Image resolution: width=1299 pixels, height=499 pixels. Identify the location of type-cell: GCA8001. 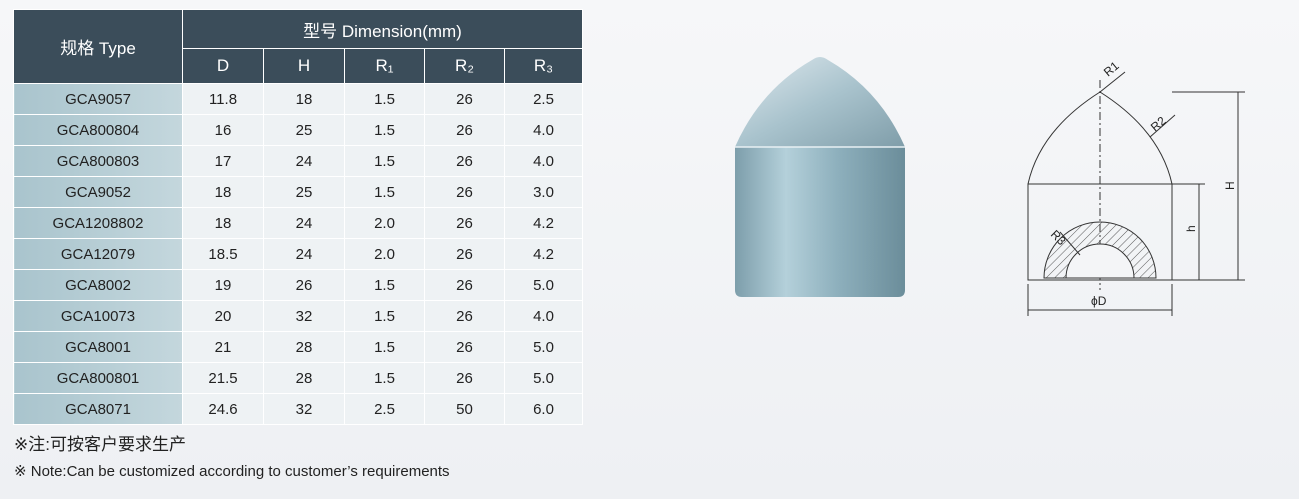
(98, 347).